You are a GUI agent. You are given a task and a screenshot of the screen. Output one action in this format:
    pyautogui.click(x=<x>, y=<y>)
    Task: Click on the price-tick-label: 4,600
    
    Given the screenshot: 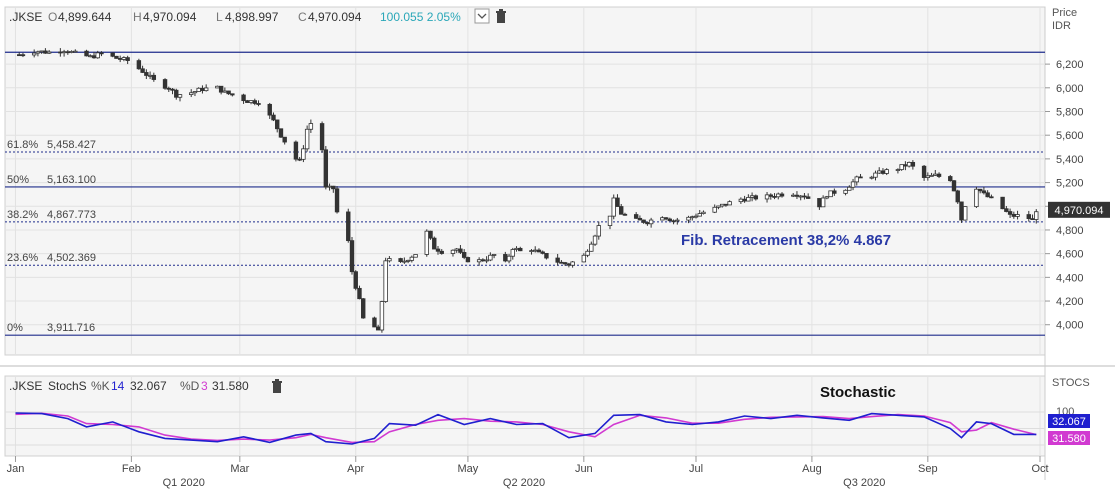 What is the action you would take?
    pyautogui.click(x=1070, y=255)
    